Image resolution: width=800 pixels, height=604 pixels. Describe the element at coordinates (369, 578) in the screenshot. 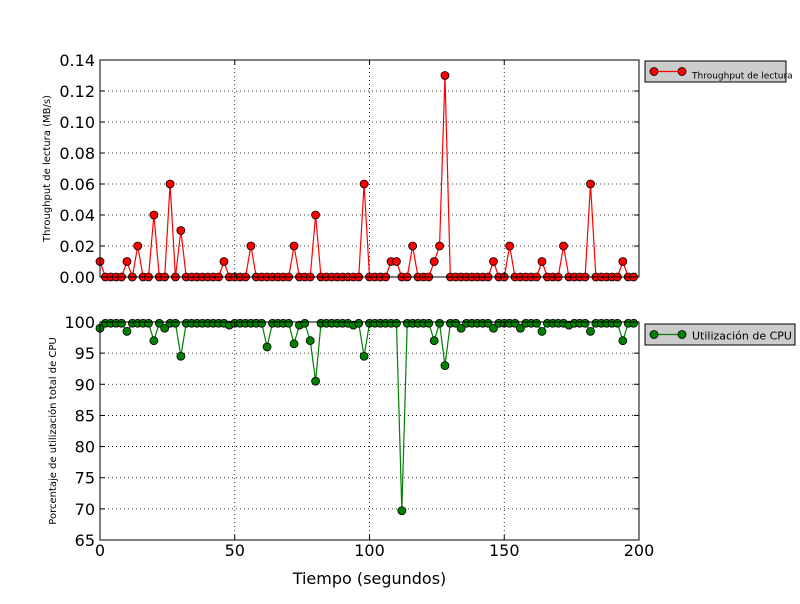

I see `x-axis-label: Tiempo (segundos)` at that location.